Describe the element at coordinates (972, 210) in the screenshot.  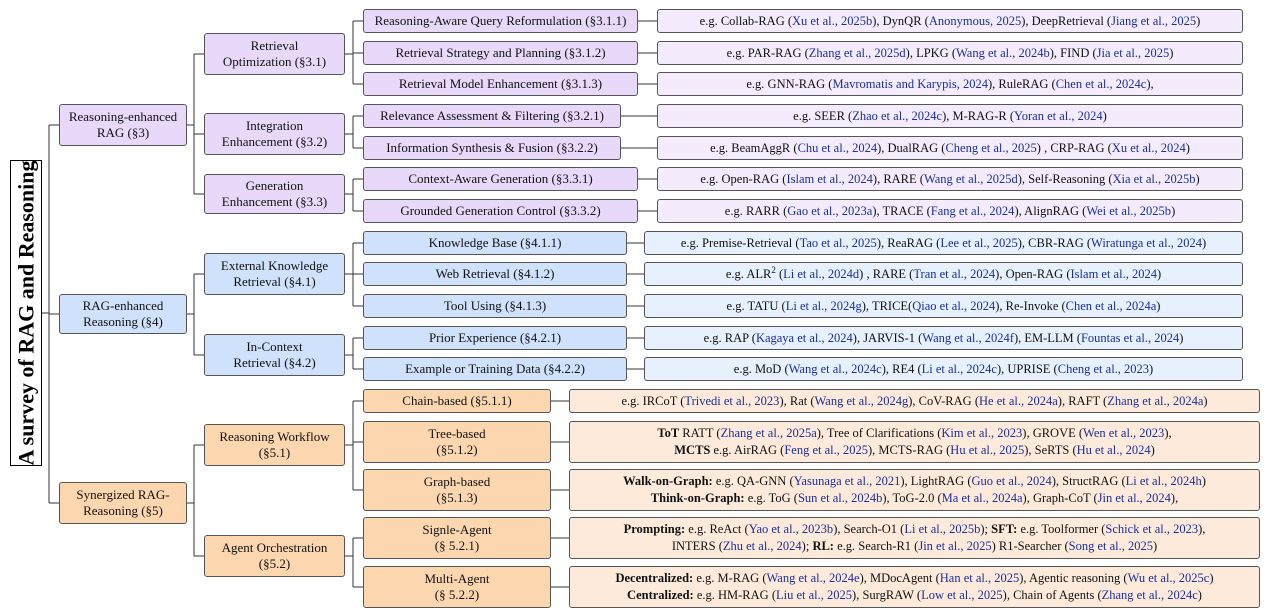
I see `citation: Fang et al., 2024` at that location.